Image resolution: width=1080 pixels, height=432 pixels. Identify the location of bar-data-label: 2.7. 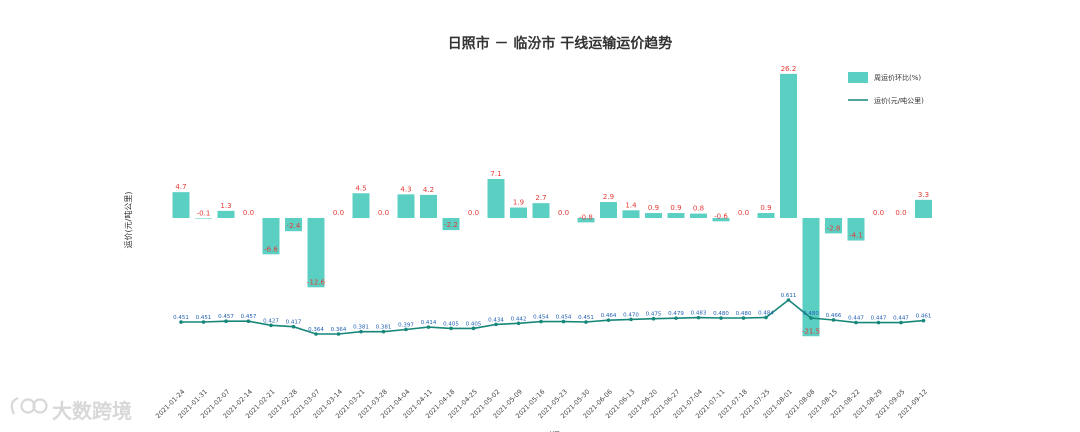
(540, 198).